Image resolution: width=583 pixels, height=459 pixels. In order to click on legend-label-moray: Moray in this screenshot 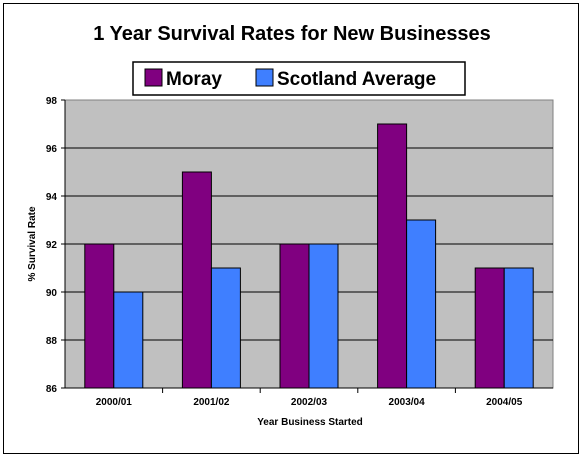, I will do `click(194, 79)`.